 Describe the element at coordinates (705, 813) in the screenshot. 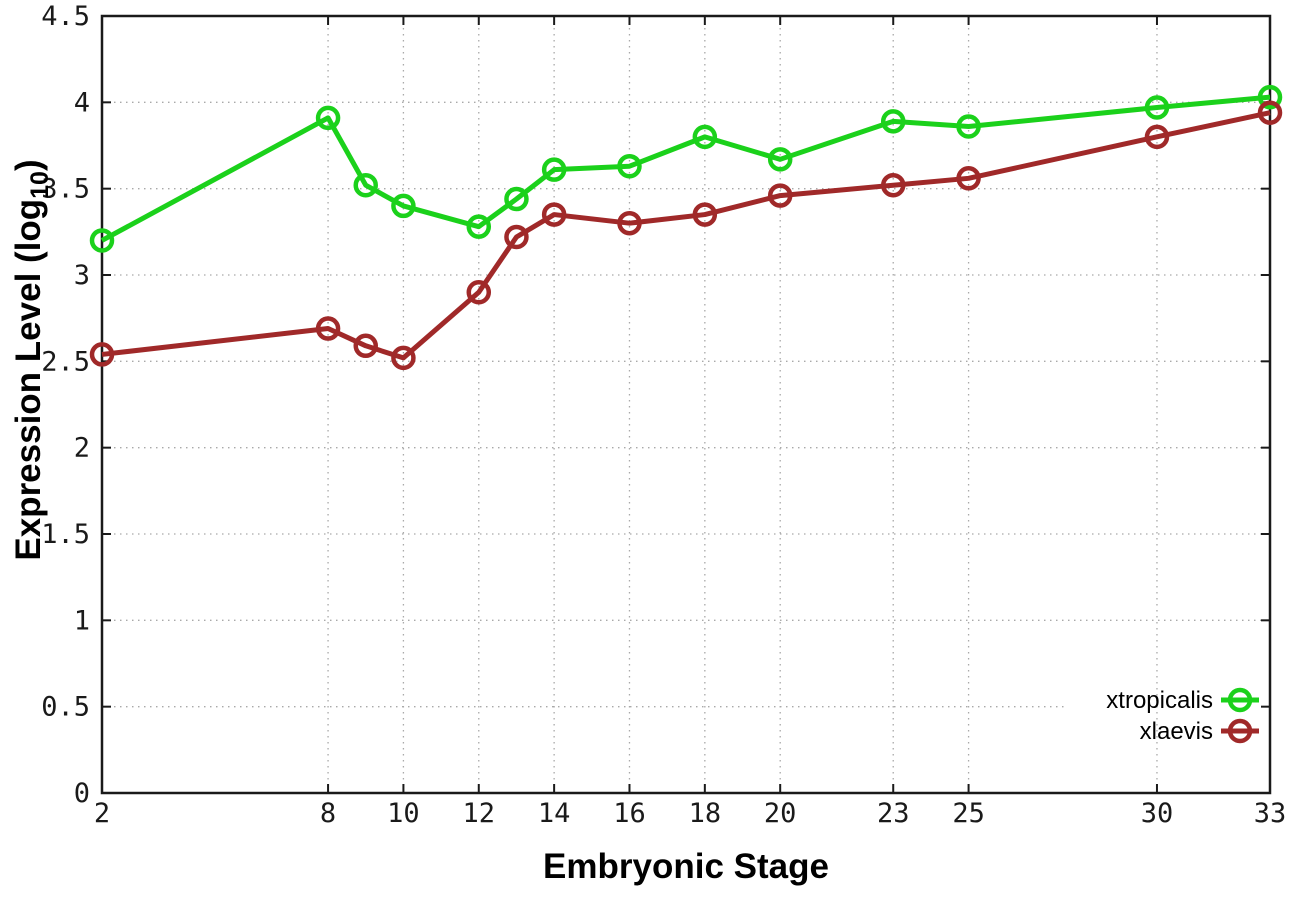

I see `x-tick-label-18: 18` at that location.